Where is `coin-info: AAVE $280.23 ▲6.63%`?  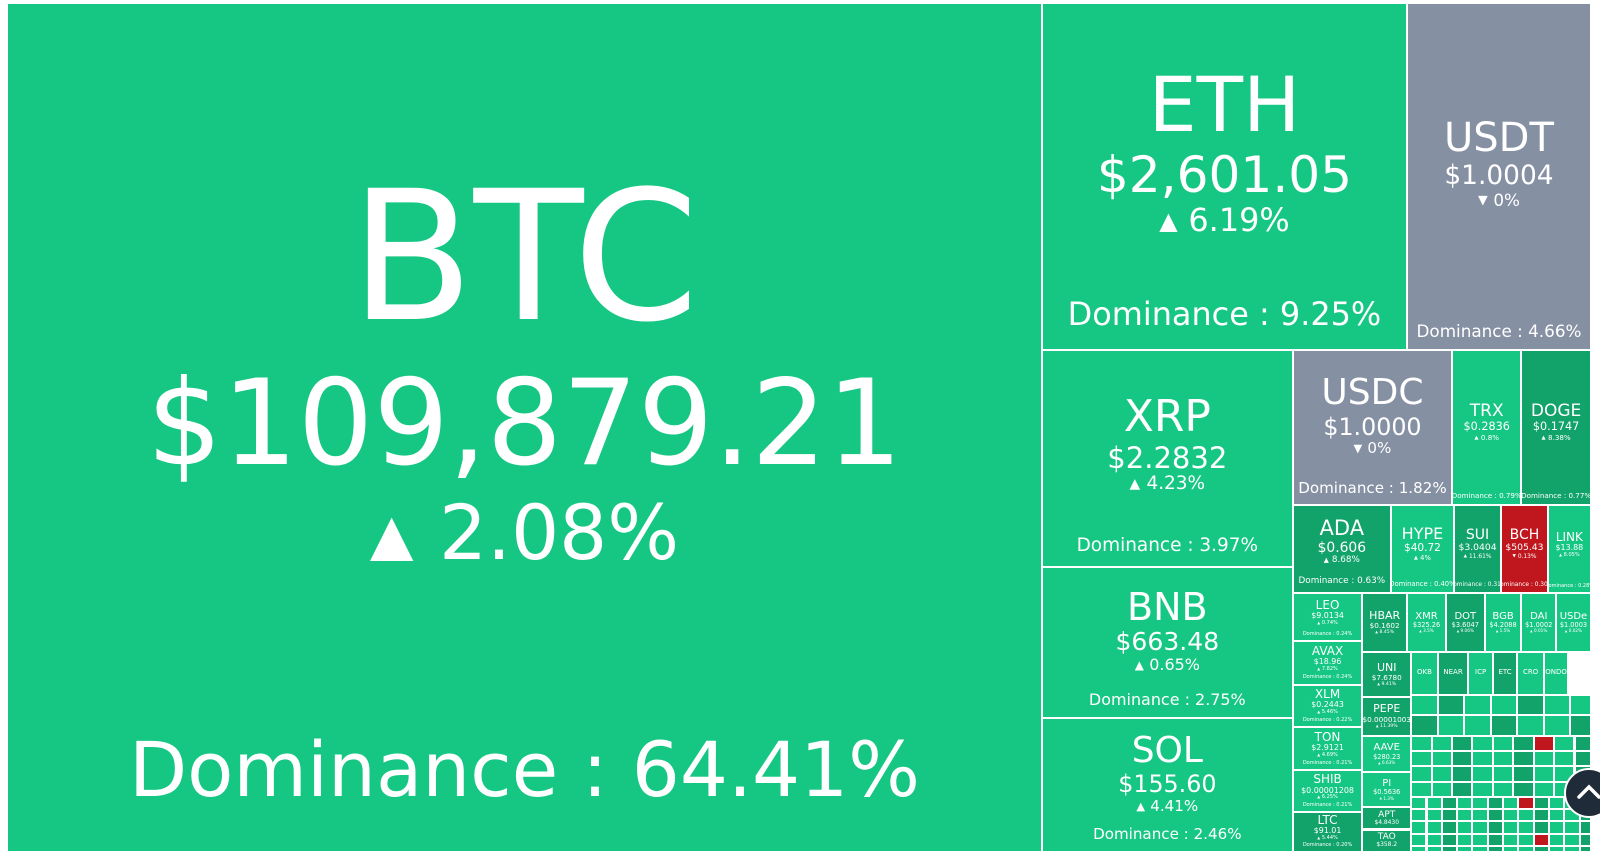
coin-info: AAVE $280.23 ▲6.63% is located at coordinates (1386, 753).